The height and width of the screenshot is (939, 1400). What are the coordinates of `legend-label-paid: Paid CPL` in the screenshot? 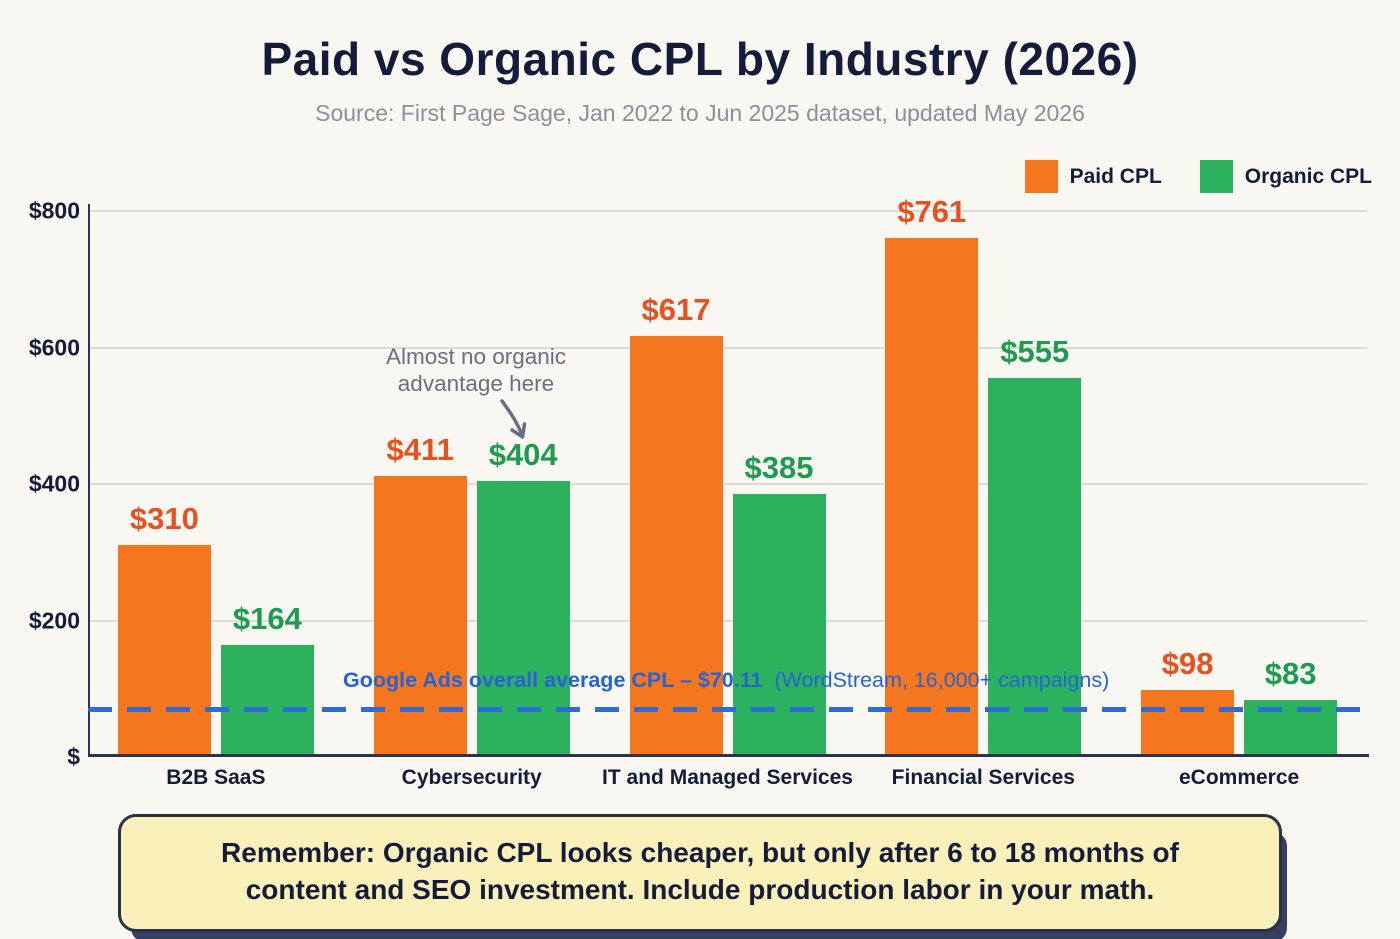 It's located at (1115, 176).